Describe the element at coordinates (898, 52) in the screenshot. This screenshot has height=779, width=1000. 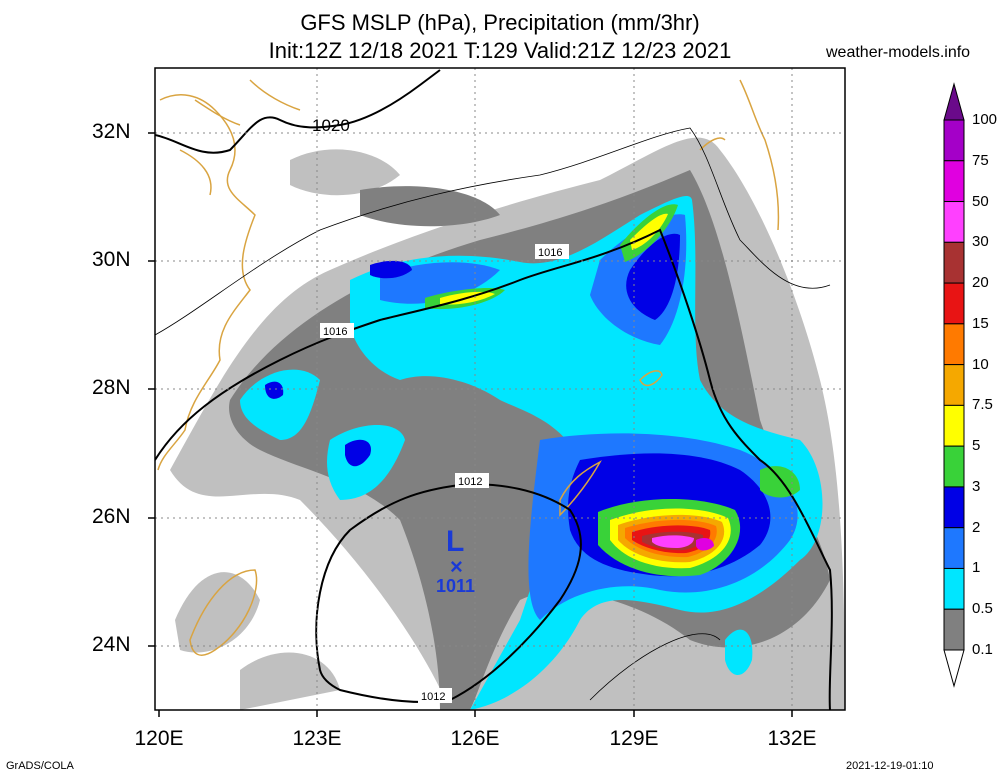
I see `site-credit: weather-models.info` at that location.